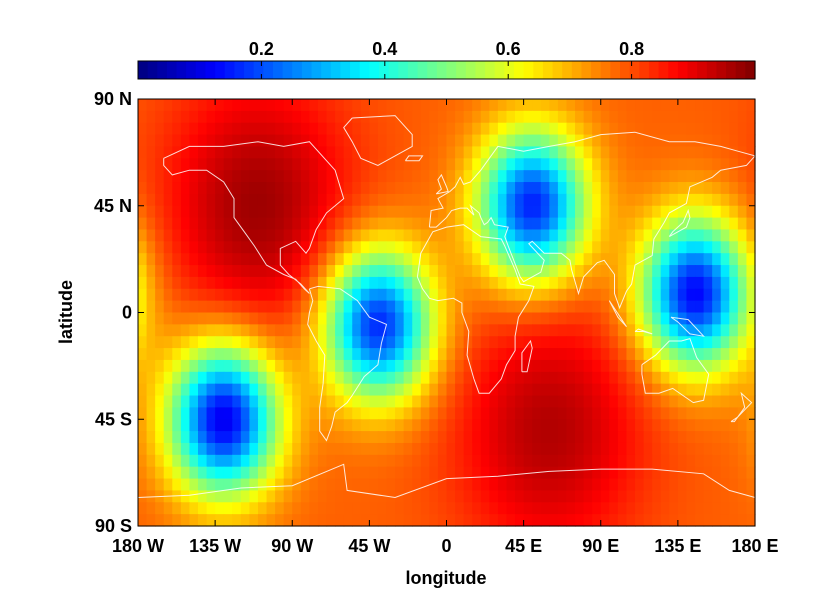 This screenshot has height=605, width=830. I want to click on colorbar-segment, so click(326, 70).